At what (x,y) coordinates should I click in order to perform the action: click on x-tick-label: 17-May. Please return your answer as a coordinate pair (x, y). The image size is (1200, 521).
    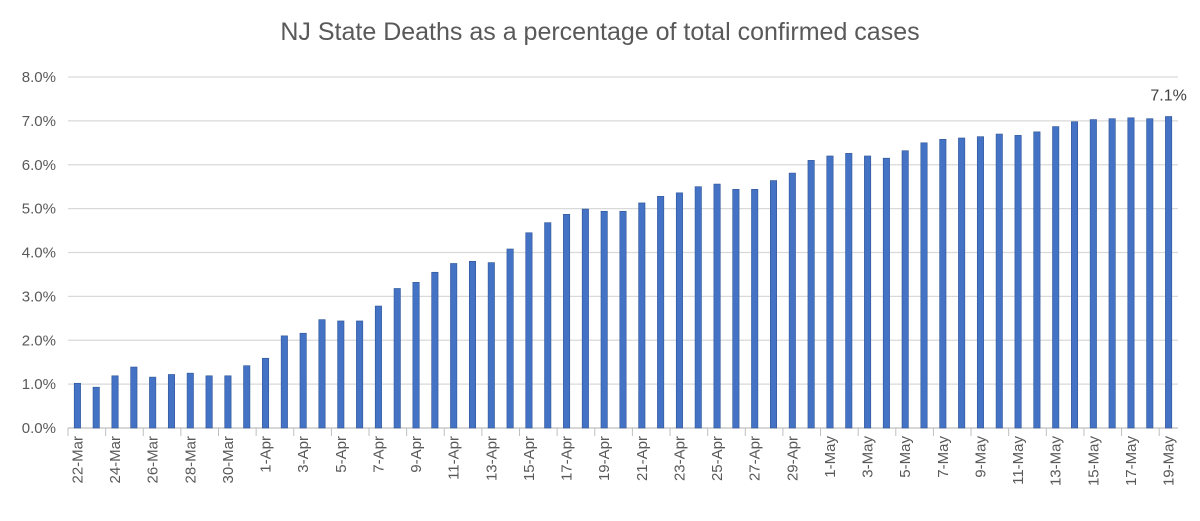
    Looking at the image, I should click on (1131, 461).